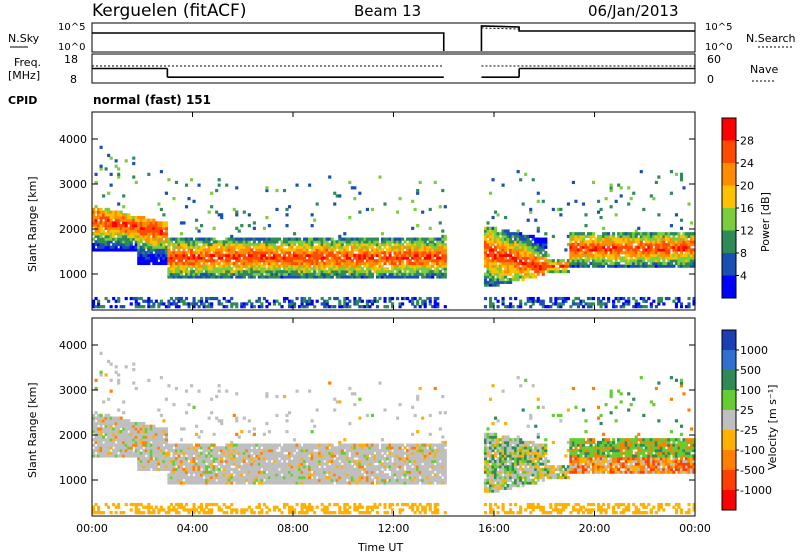  What do you see at coordinates (32, 224) in the screenshot?
I see `power-ylabel: Slant Range [km]` at bounding box center [32, 224].